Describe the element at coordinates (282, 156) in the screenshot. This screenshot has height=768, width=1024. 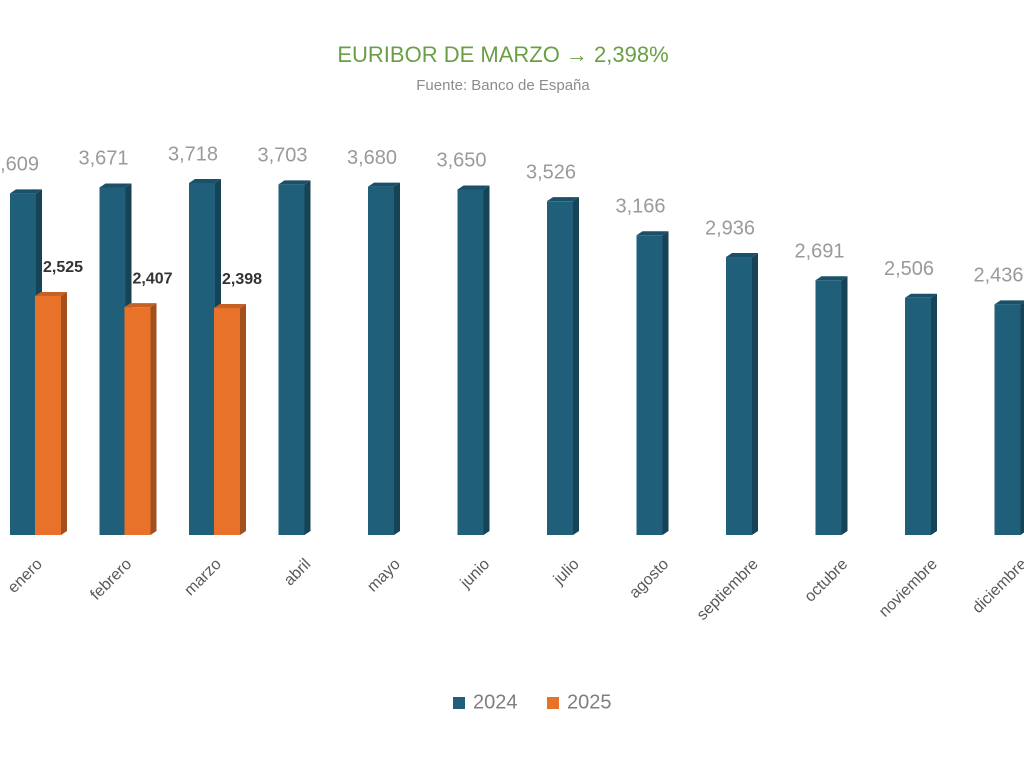
I see `data-label: 3,703` at that location.